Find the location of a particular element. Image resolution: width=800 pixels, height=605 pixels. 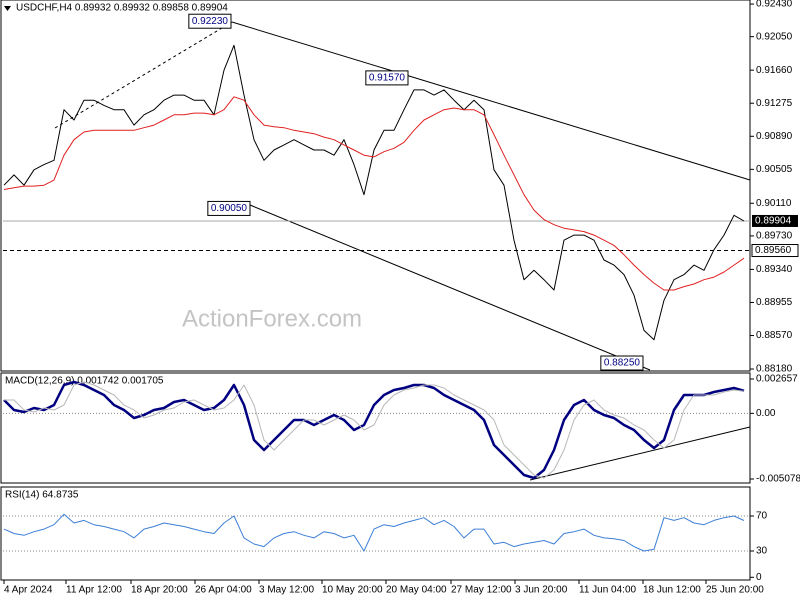

symbol-icon is located at coordinates (7, 8).